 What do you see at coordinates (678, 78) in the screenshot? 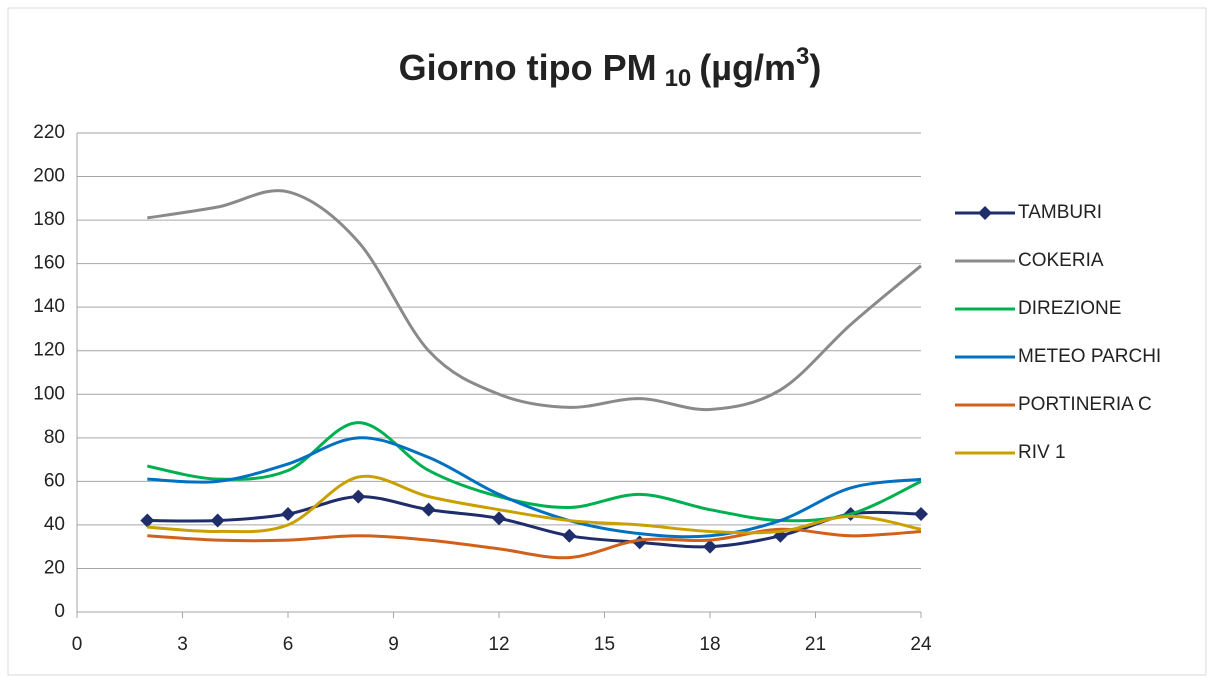
I see `title-subscript: 10` at bounding box center [678, 78].